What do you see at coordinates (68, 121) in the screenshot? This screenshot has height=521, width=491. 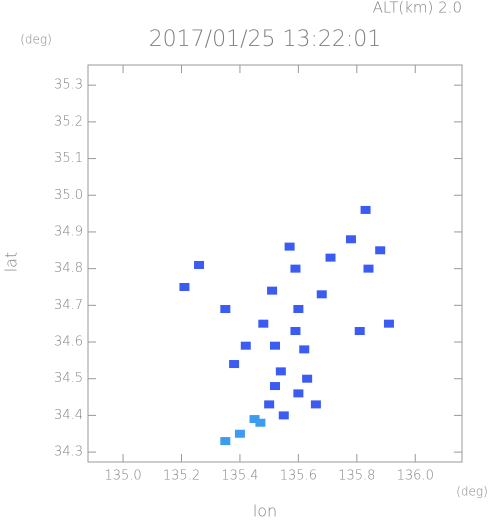 I see `y-tick-label: 35.2` at bounding box center [68, 121].